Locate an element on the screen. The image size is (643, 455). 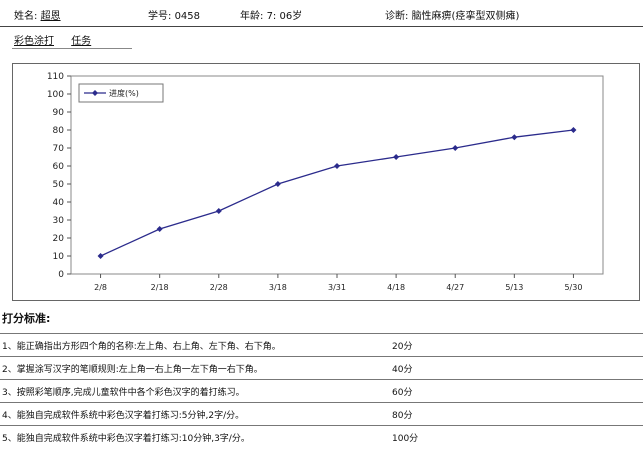
criteria-title: 打分标准: is located at coordinates (26, 318).